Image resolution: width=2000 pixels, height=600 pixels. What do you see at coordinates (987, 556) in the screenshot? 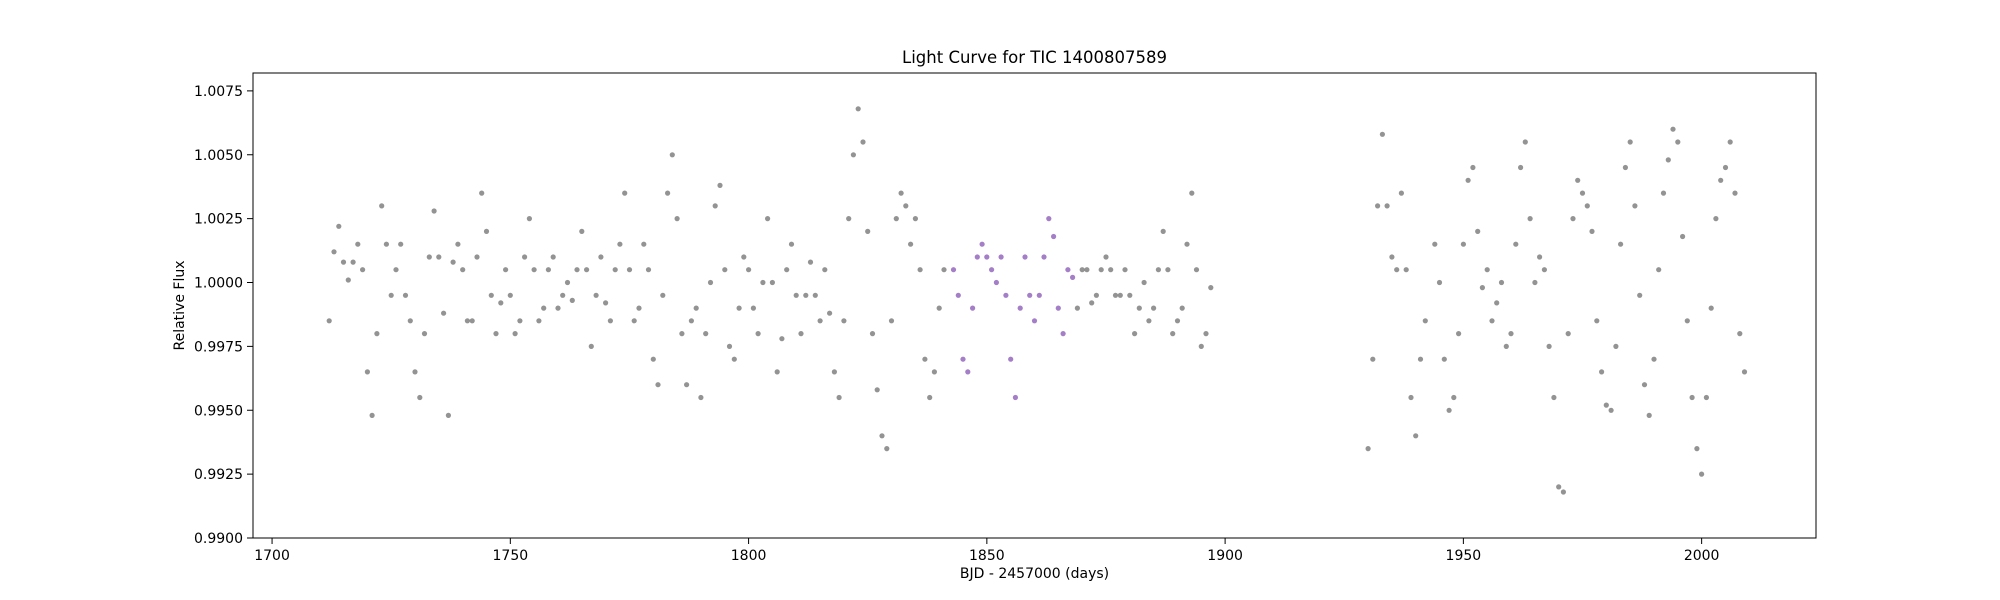
I see `x-tick-label: 1850` at bounding box center [987, 556].